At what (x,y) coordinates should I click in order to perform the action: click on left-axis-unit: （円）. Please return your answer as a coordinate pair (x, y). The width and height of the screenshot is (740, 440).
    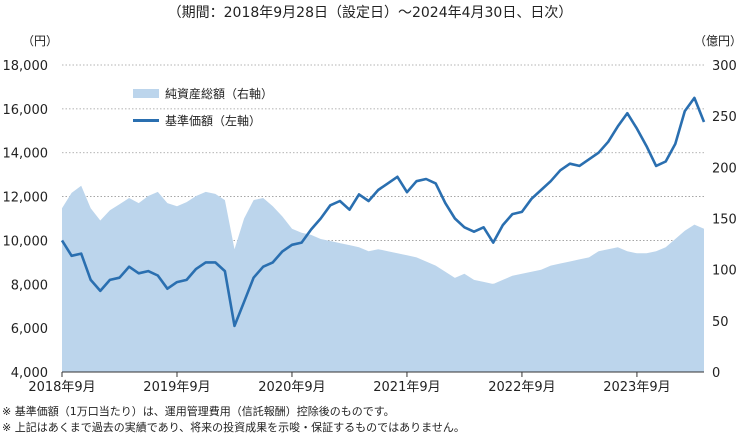
    Looking at the image, I should click on (40, 41).